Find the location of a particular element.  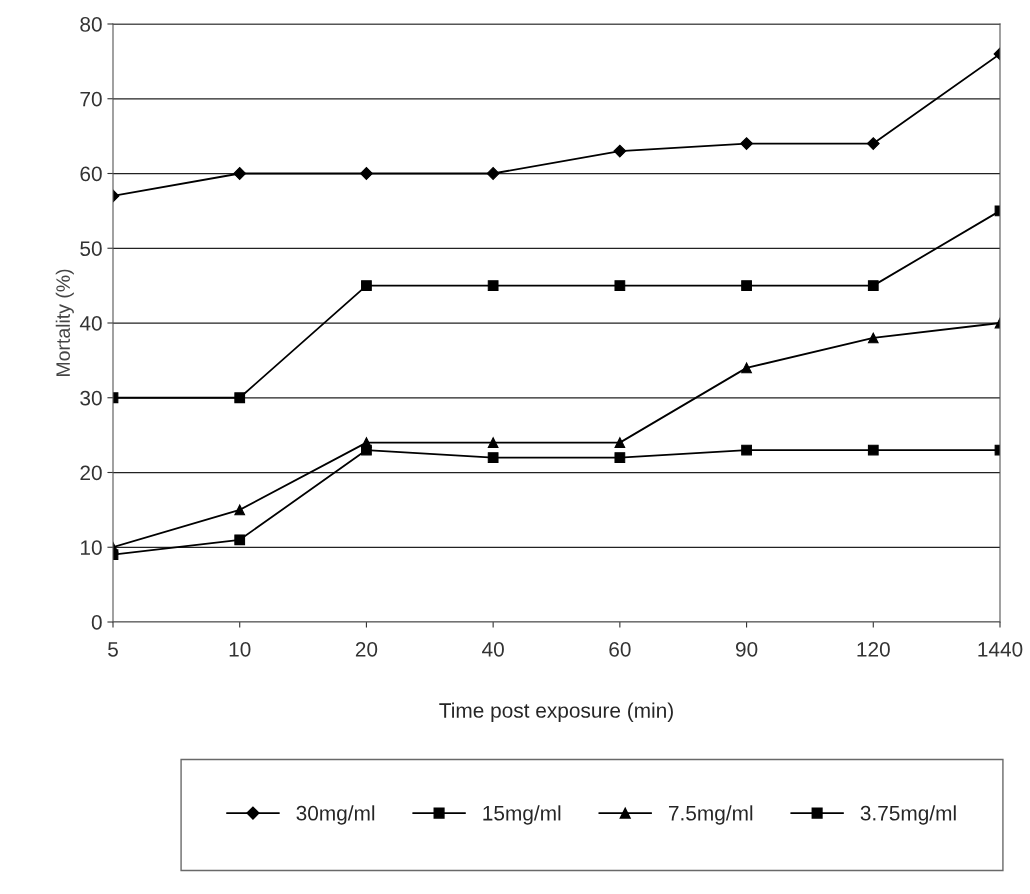

legend-label: 15mg/ml is located at coordinates (522, 815).